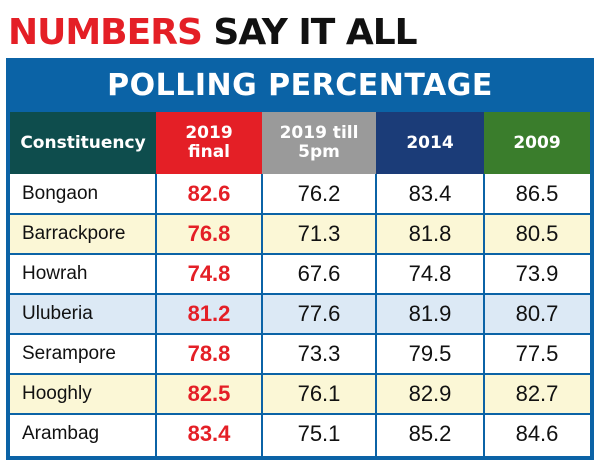 The image size is (600, 462). Describe the element at coordinates (319, 353) in the screenshot. I see `value-2019-till-5pm: 73.3` at that location.